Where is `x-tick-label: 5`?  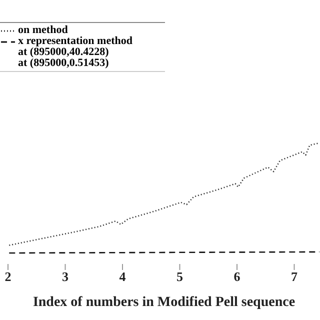
x-tick-label: 5 is located at coordinates (180, 276).